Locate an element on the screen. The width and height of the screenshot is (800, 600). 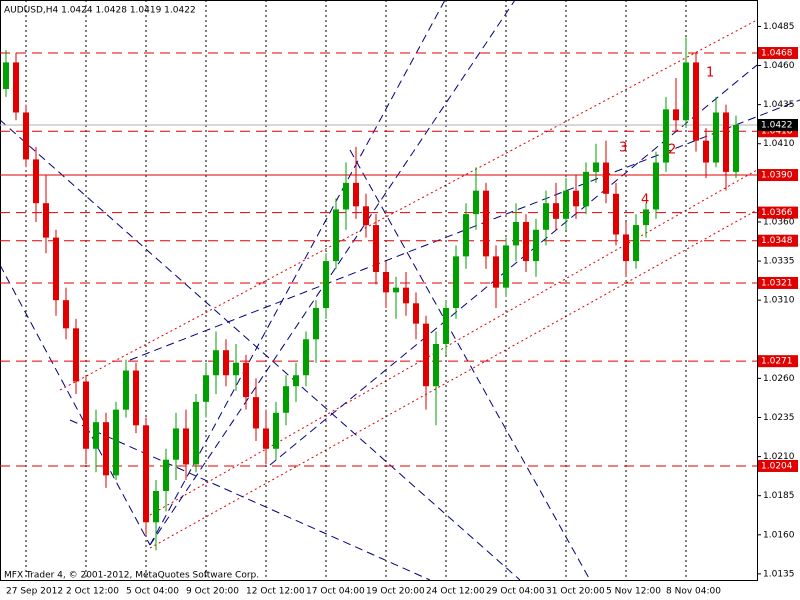
annotation: 1 is located at coordinates (710, 73).